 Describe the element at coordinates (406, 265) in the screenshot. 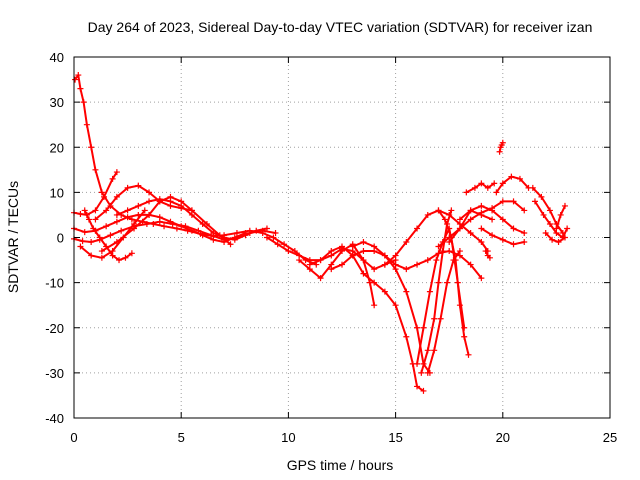

I see `series-sat-m` at that location.